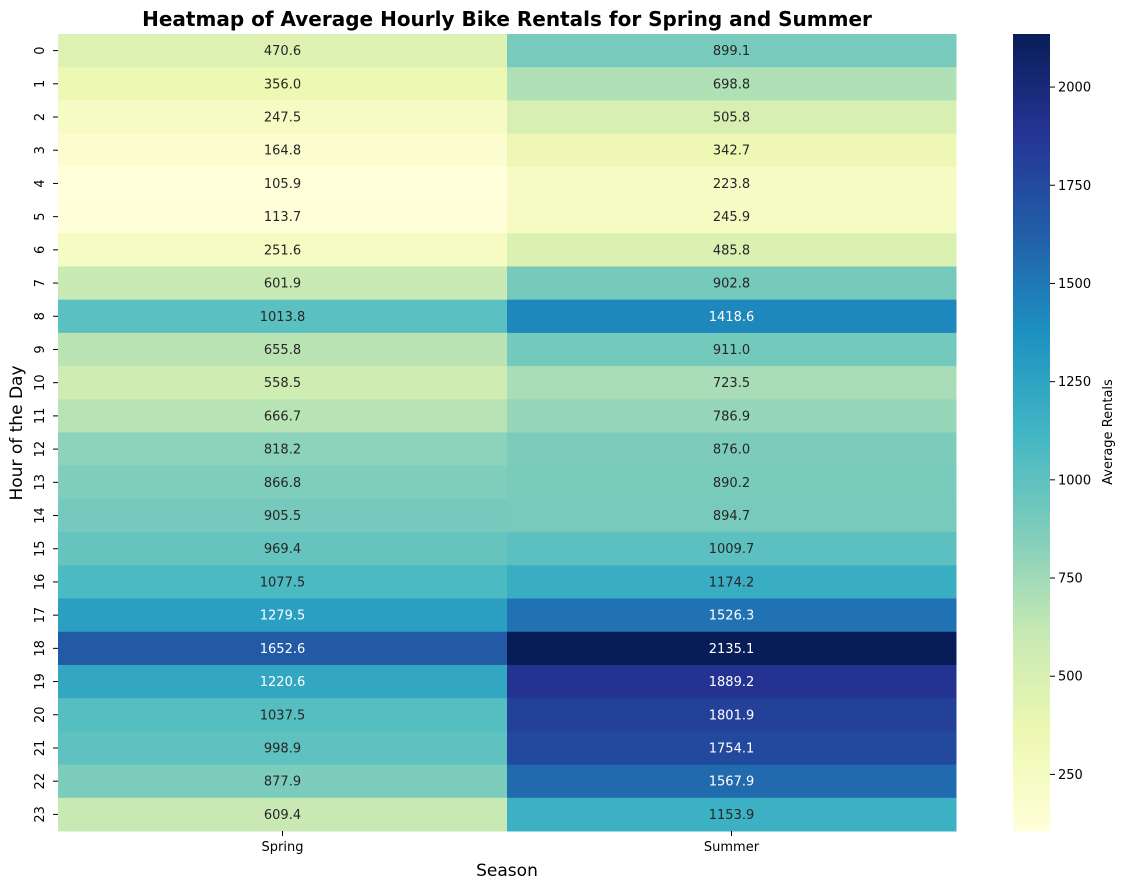 The width and height of the screenshot is (1126, 894). What do you see at coordinates (282, 250) in the screenshot?
I see `cell-value-label: 251.6` at bounding box center [282, 250].